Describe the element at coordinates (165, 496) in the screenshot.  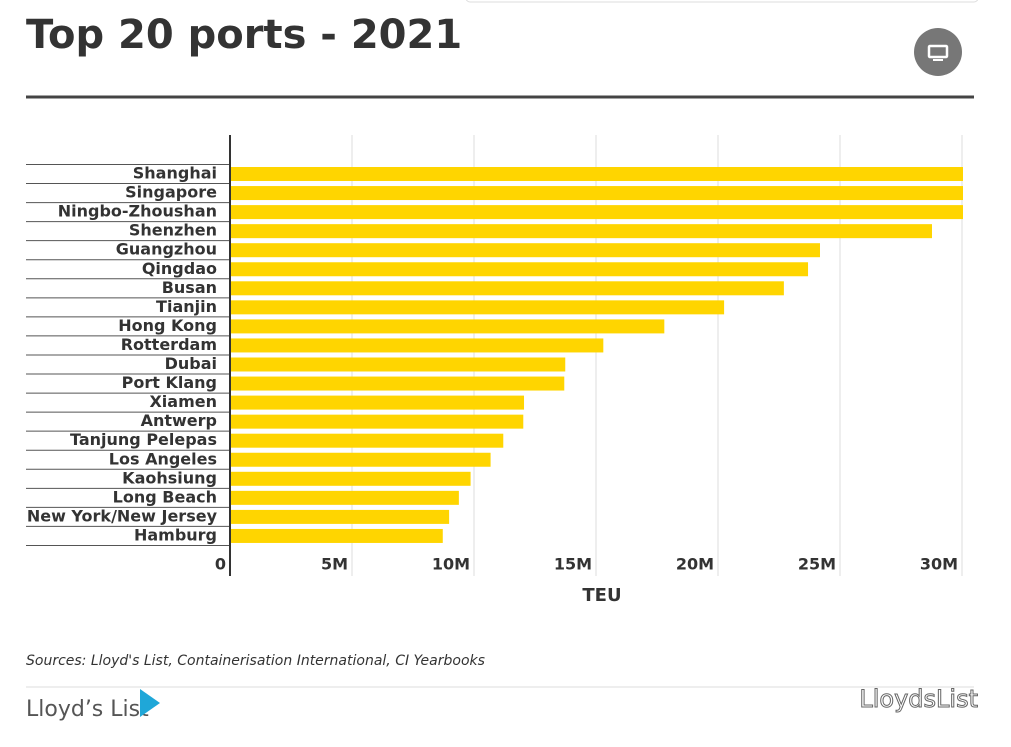
I see `y-tick-label: Long Beach` at that location.